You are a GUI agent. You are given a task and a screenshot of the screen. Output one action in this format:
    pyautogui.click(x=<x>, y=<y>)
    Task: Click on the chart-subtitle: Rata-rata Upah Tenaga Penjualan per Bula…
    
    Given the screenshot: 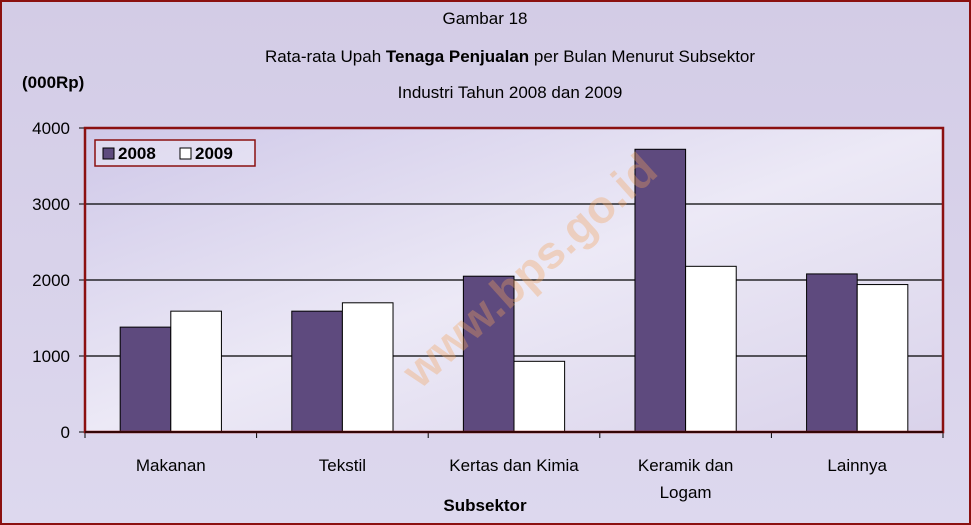 What is the action you would take?
    pyautogui.click(x=510, y=56)
    